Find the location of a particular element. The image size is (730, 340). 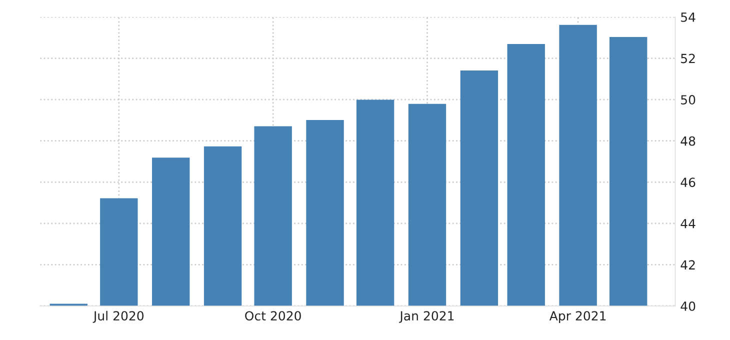

x-tick-label: Apr 2021 is located at coordinates (577, 317).